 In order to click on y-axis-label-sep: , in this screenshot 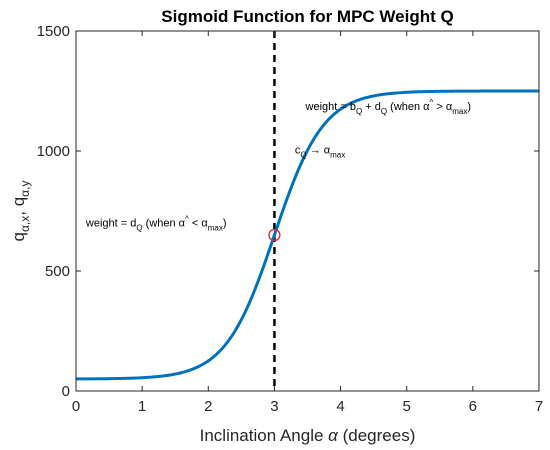, I will do `click(18, 210)`.